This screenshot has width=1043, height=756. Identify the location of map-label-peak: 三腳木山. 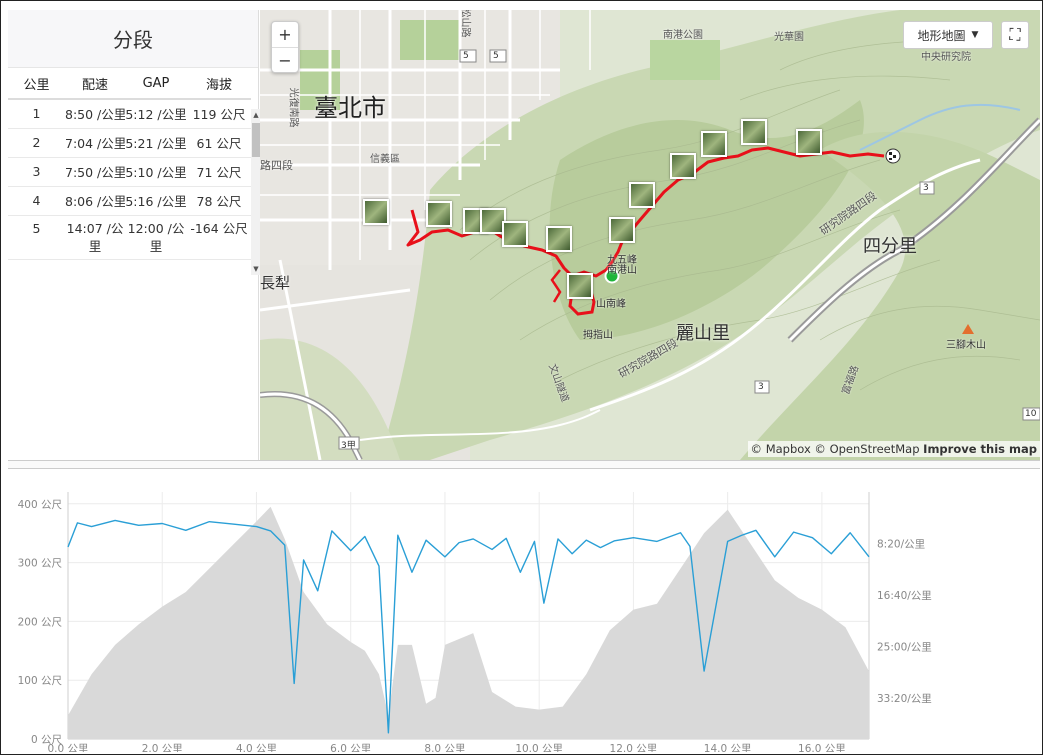
(966, 345).